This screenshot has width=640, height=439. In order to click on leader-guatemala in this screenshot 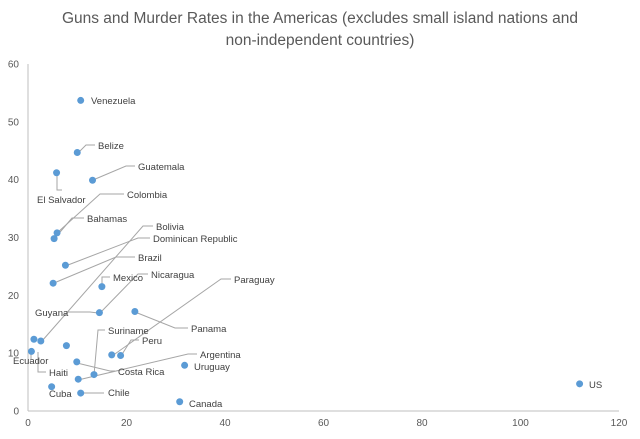, I will do `click(113, 173)`.